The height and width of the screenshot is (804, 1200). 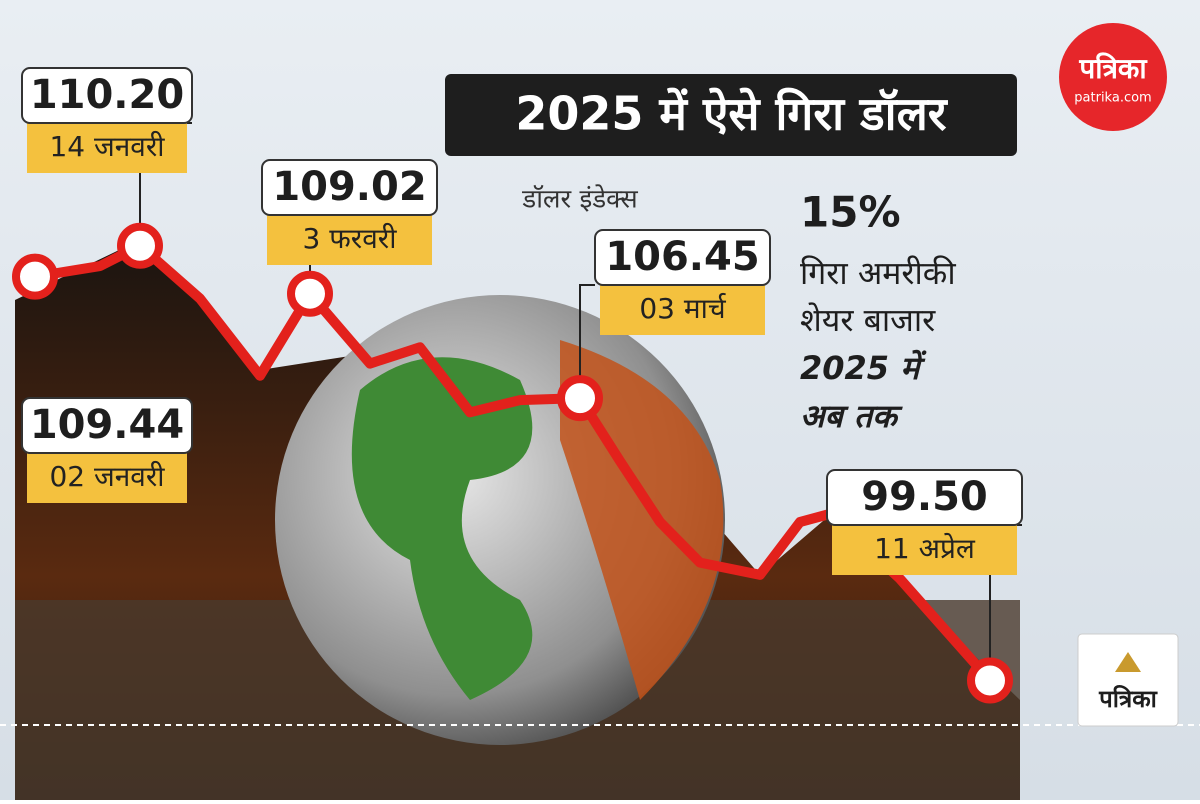 I want to click on logo-badge, so click(x=1113, y=77).